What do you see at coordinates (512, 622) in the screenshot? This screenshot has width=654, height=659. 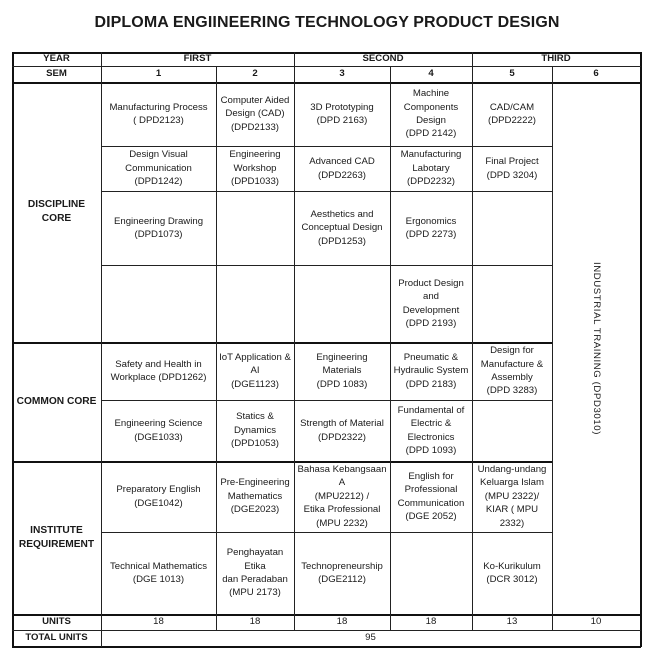 I see `units-value: 13` at bounding box center [512, 622].